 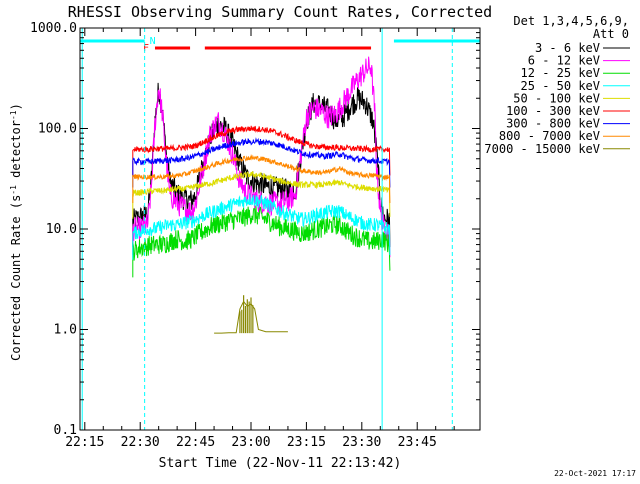 What do you see at coordinates (280, 45) in the screenshot?
I see `flags-layer: NF` at bounding box center [280, 45].